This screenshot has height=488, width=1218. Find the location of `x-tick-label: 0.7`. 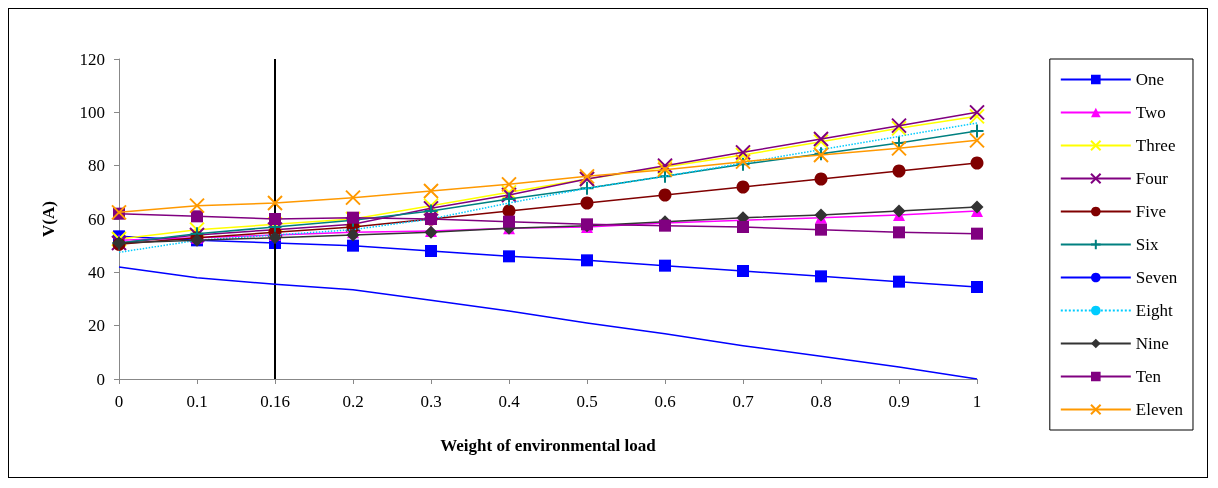

x-tick-label: 0.7 is located at coordinates (743, 401).